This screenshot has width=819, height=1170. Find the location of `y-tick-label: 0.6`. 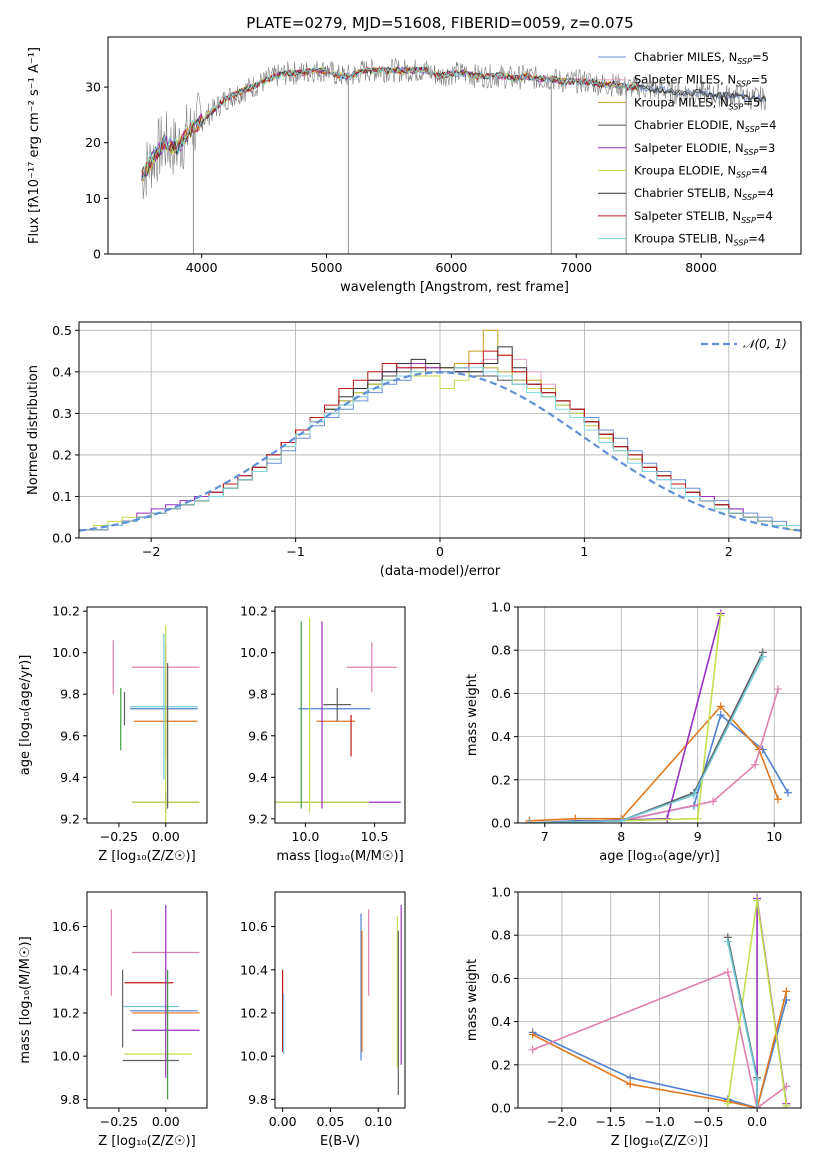

y-tick-label: 0.6 is located at coordinates (501, 978).